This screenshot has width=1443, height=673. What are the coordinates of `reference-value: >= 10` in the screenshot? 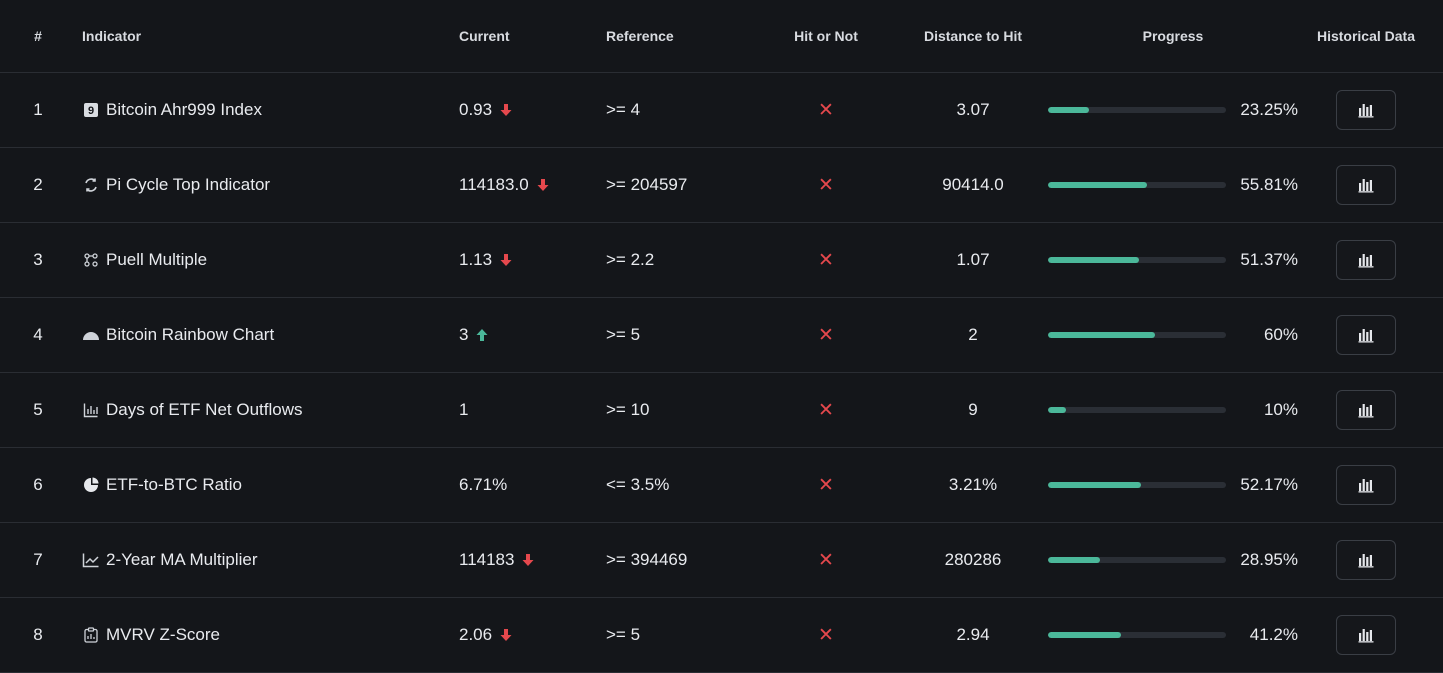 It's located at (628, 409).